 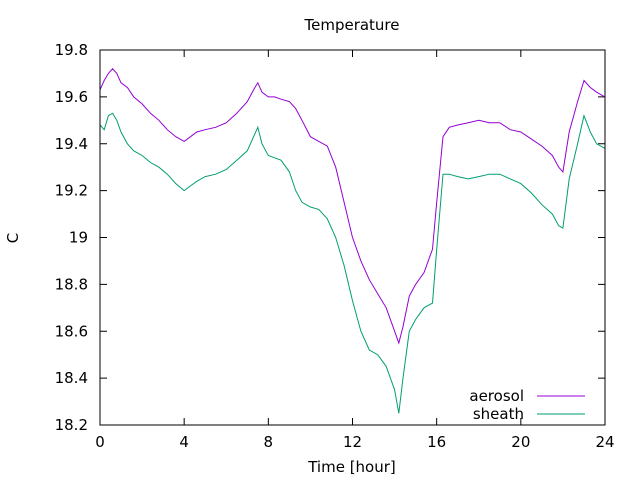 I want to click on y-tick-label: 19.8, so click(x=71, y=50).